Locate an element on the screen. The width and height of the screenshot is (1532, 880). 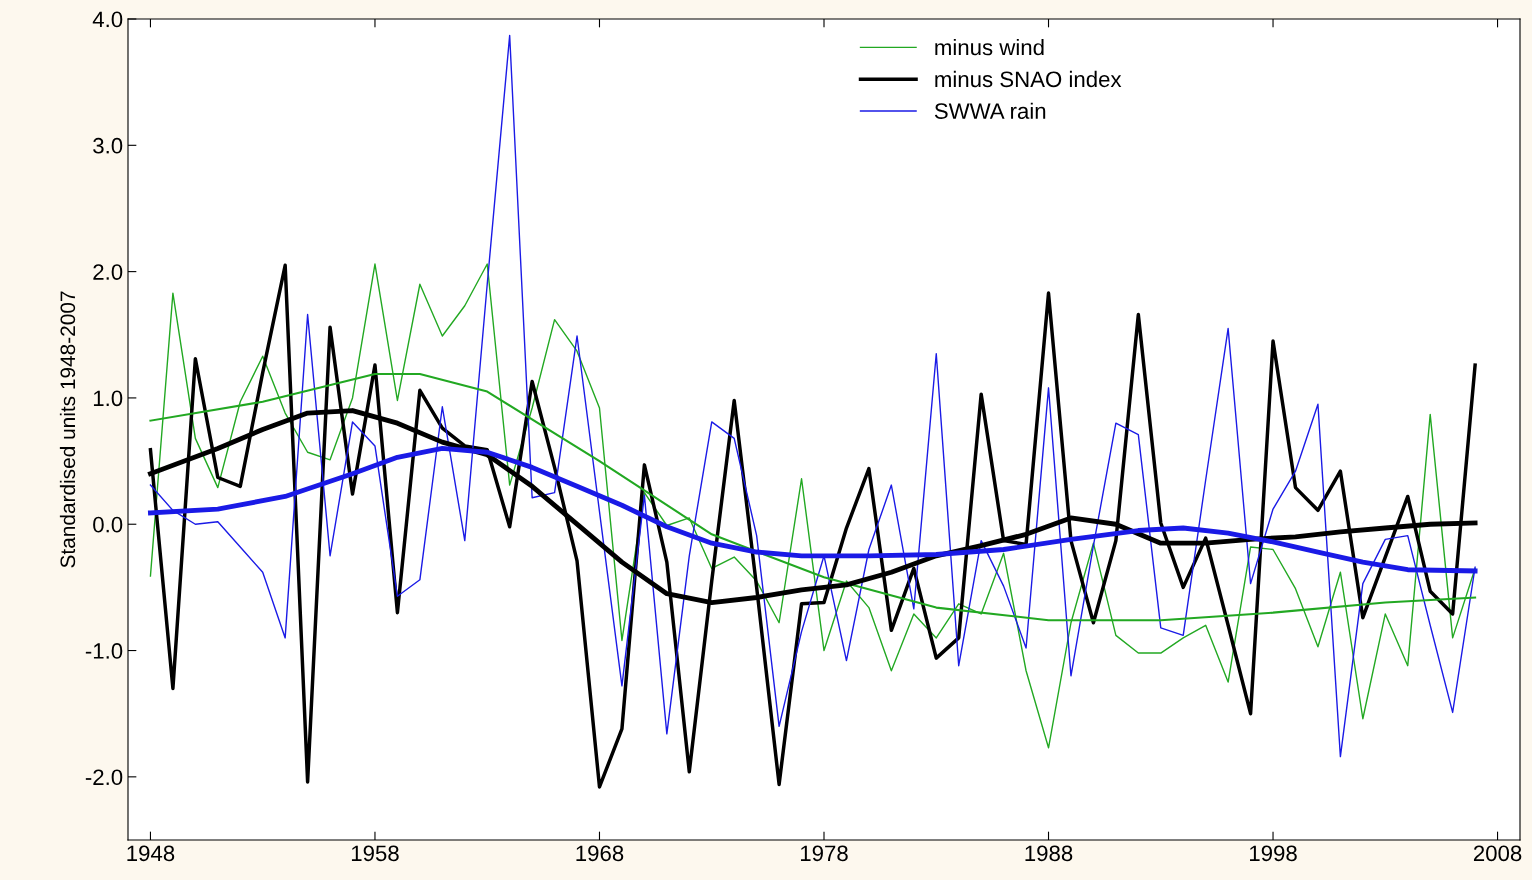
y-tick-label: 0.0 is located at coordinates (108, 524).